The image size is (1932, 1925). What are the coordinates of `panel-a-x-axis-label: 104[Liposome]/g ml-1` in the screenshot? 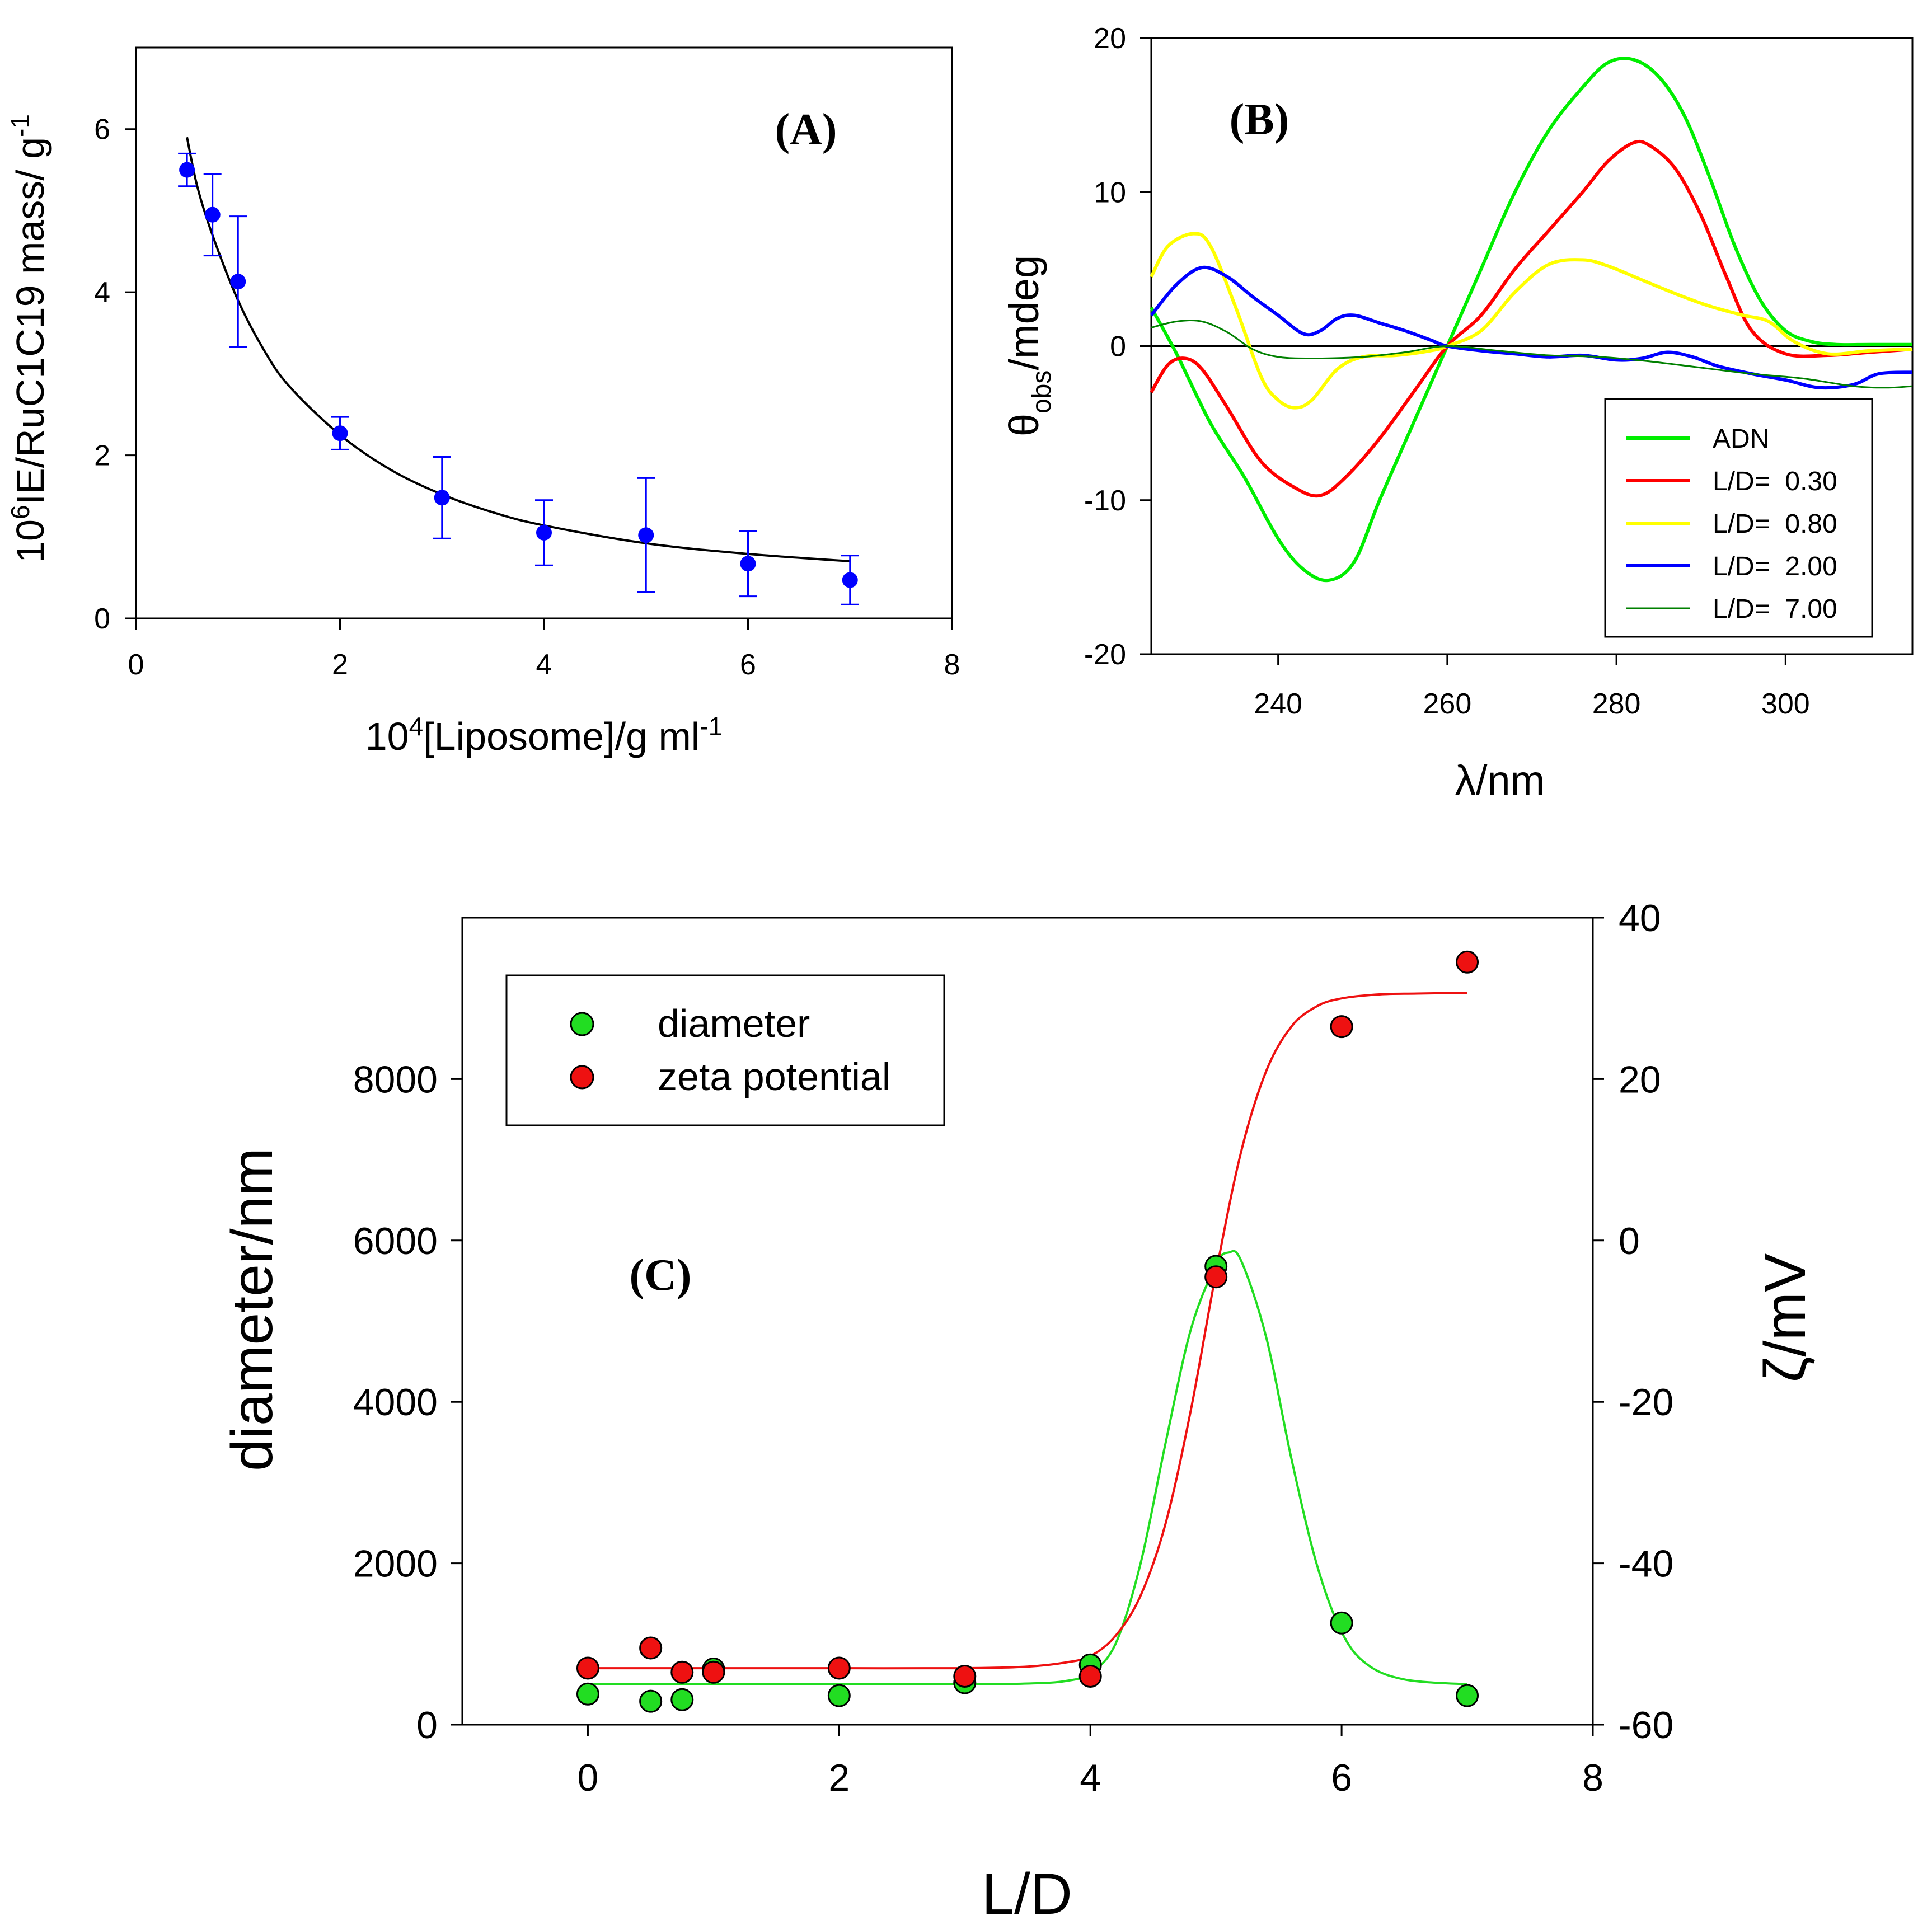 It's located at (544, 735).